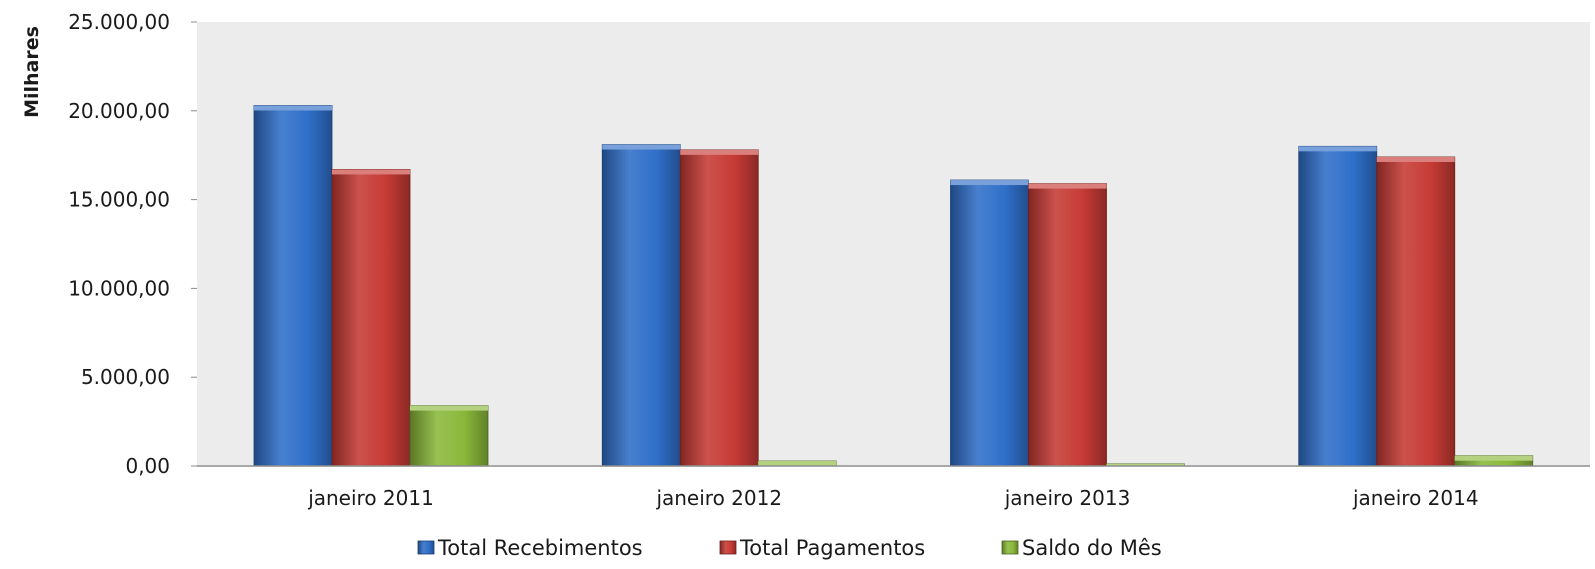 This screenshot has width=1595, height=569. Describe the element at coordinates (1092, 548) in the screenshot. I see `legend-label-3: Saldo do Mês` at that location.